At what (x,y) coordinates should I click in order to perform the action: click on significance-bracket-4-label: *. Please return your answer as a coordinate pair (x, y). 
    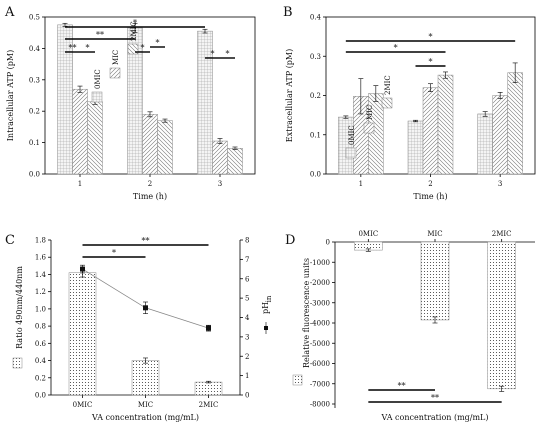
    Looking at the image, I should click on (143, 48).